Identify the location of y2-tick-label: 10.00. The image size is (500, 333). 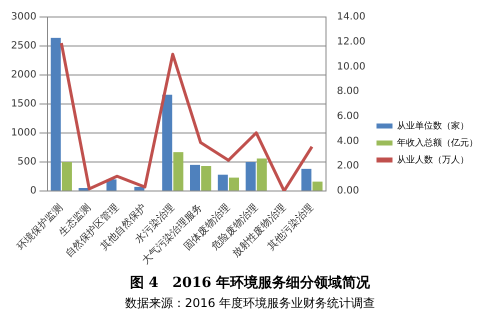
(351, 66).